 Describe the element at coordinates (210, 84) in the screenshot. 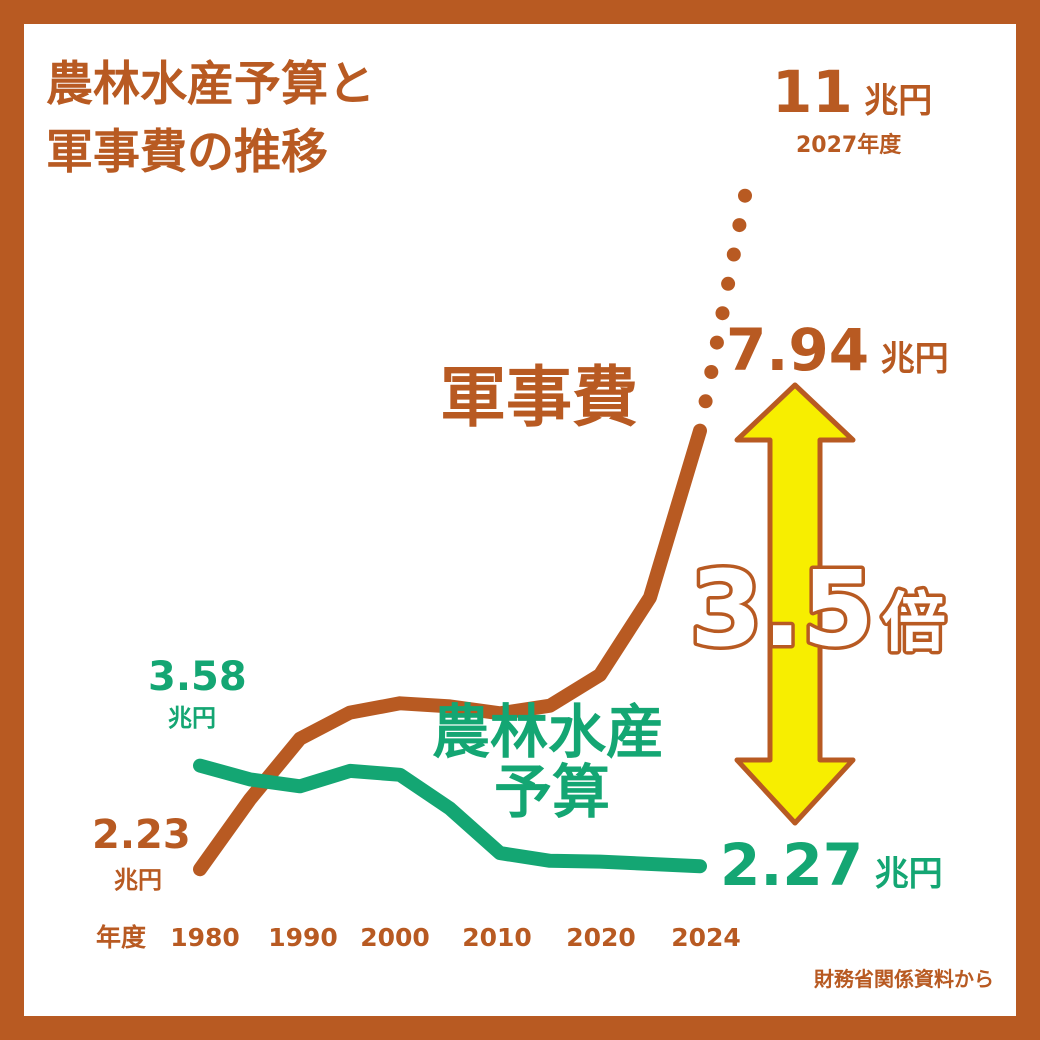

I see `title-line-1: 農林水産予算と` at that location.